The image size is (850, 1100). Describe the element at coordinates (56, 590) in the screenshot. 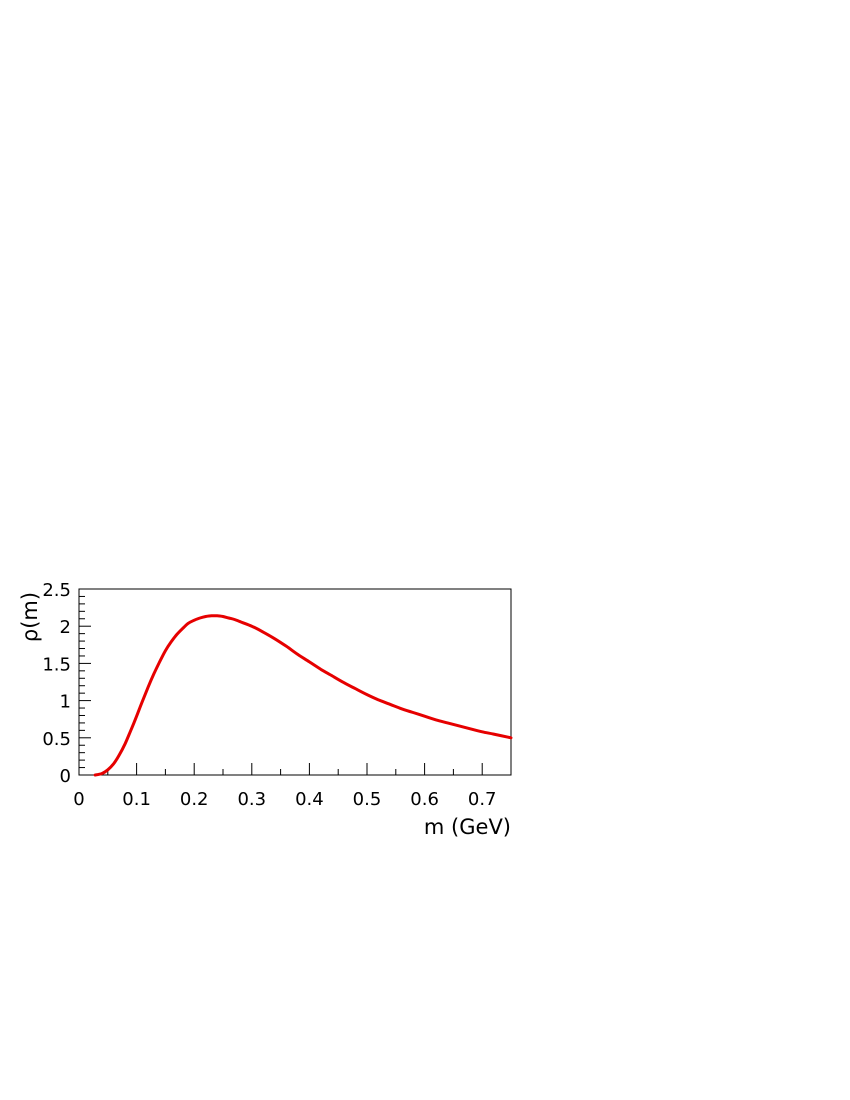

I see `y-tick-label: 2.5` at that location.